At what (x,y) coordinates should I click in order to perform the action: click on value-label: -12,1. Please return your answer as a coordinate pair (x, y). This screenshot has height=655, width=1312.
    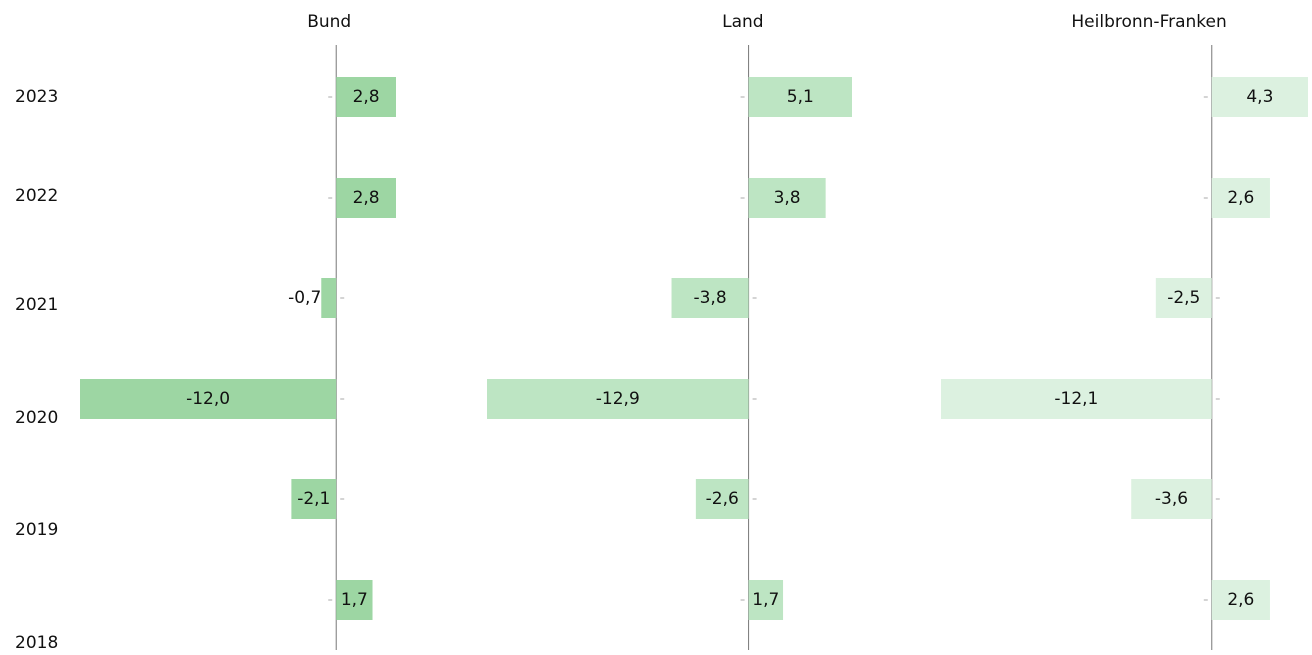
    Looking at the image, I should click on (1076, 399).